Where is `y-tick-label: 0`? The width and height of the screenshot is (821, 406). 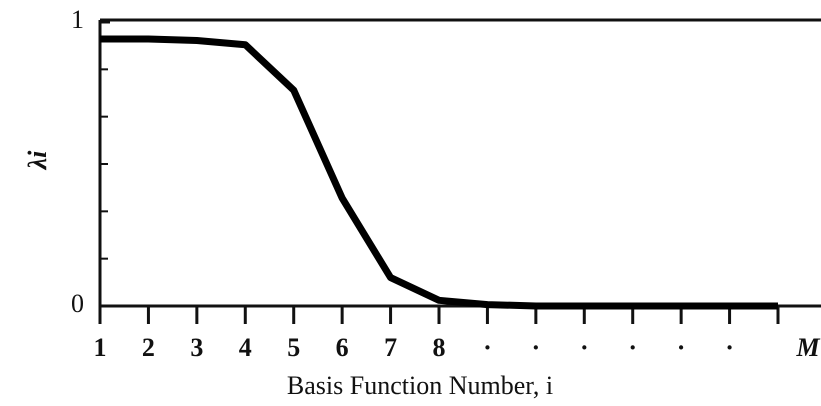 y-tick-label: 0 is located at coordinates (77, 303).